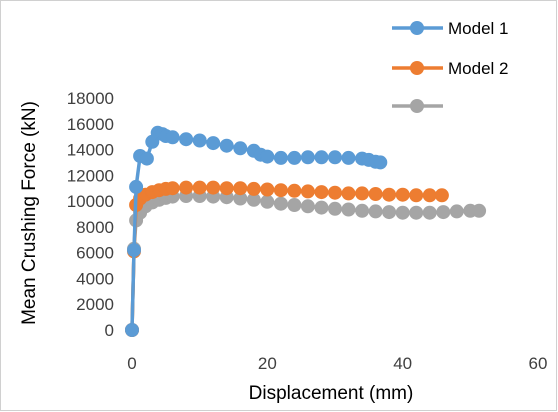 This screenshot has width=558, height=412. What do you see at coordinates (131, 363) in the screenshot?
I see `x-tick-label: 0` at bounding box center [131, 363].